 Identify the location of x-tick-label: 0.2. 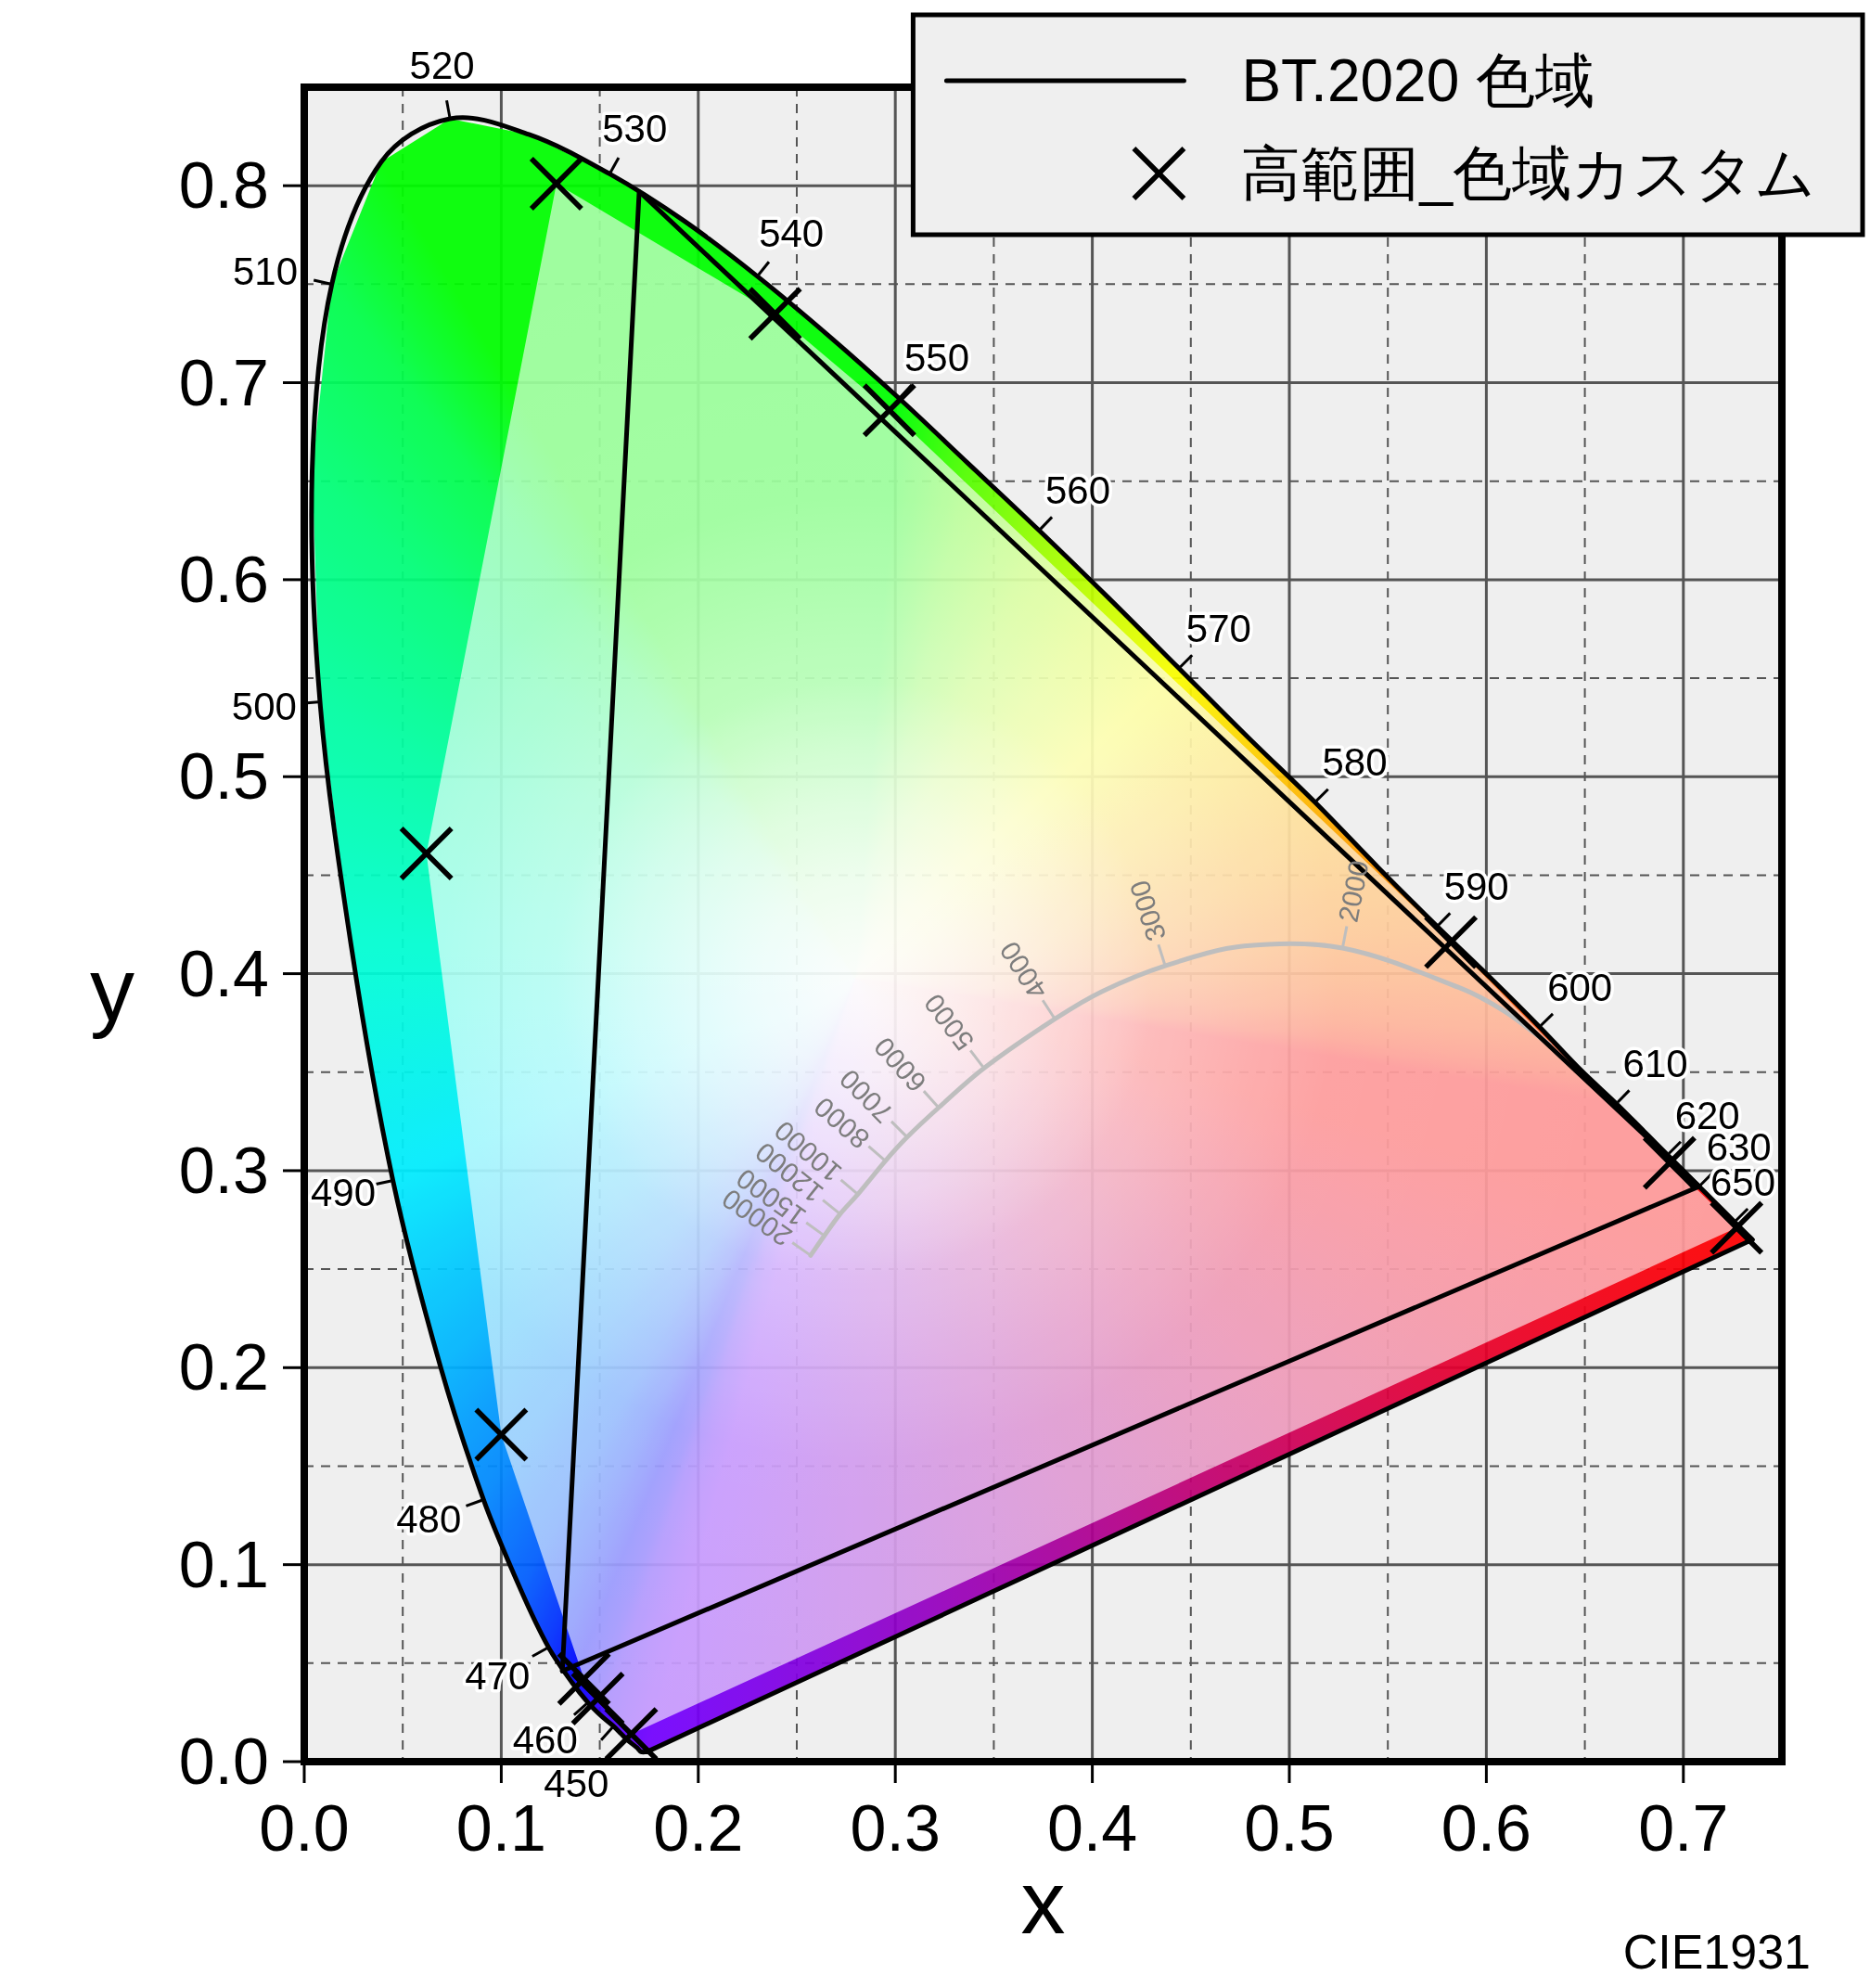
(699, 1828).